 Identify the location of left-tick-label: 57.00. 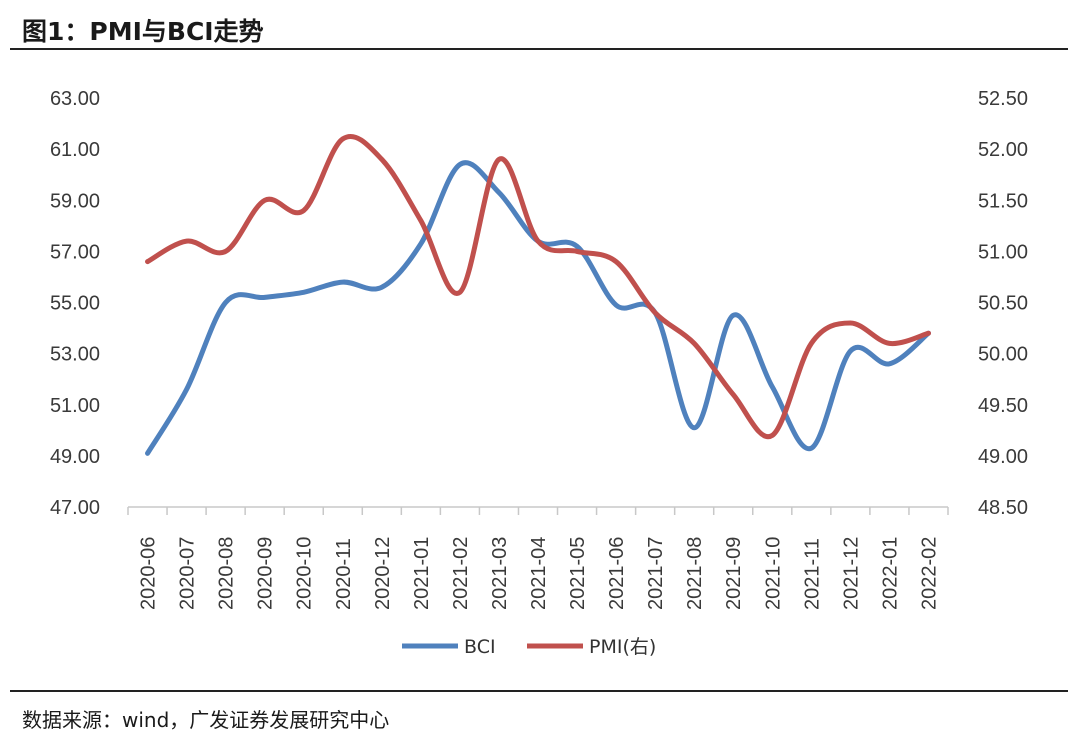
(75, 252).